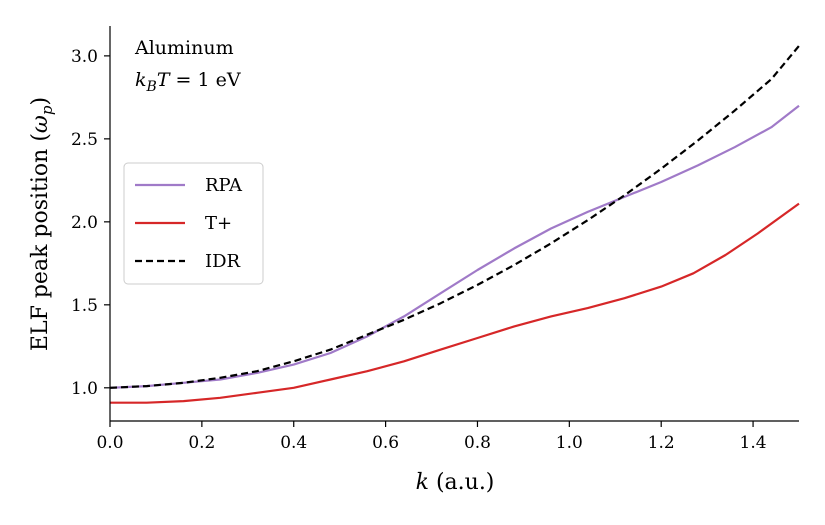 Image resolution: width=825 pixels, height=525 pixels. I want to click on y-ticks: 1.0 1.5 2.0 2.5 3.0, so click(90, 223).